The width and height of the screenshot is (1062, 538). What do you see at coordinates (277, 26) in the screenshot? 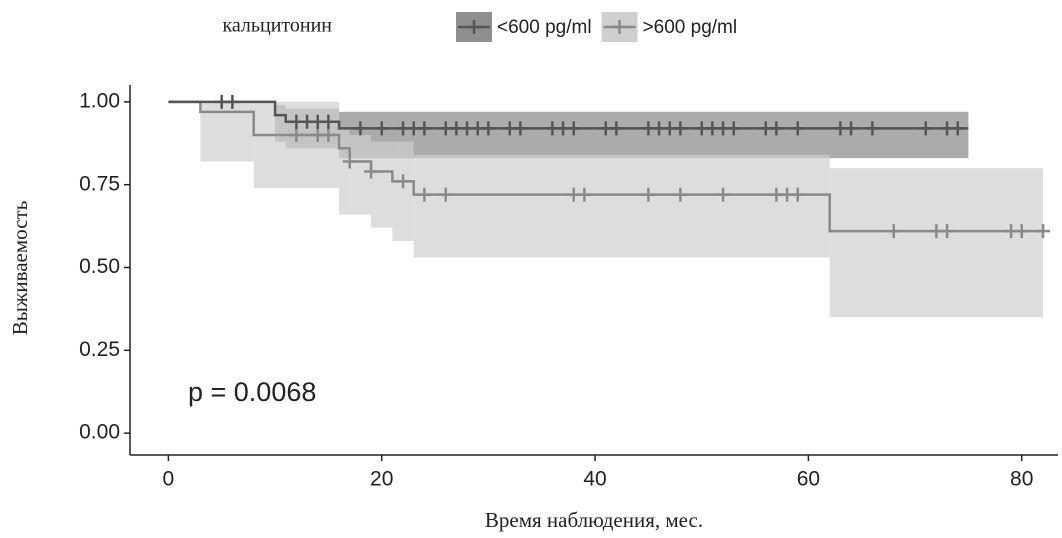
I see `legend-title: кальцитонин` at bounding box center [277, 26].